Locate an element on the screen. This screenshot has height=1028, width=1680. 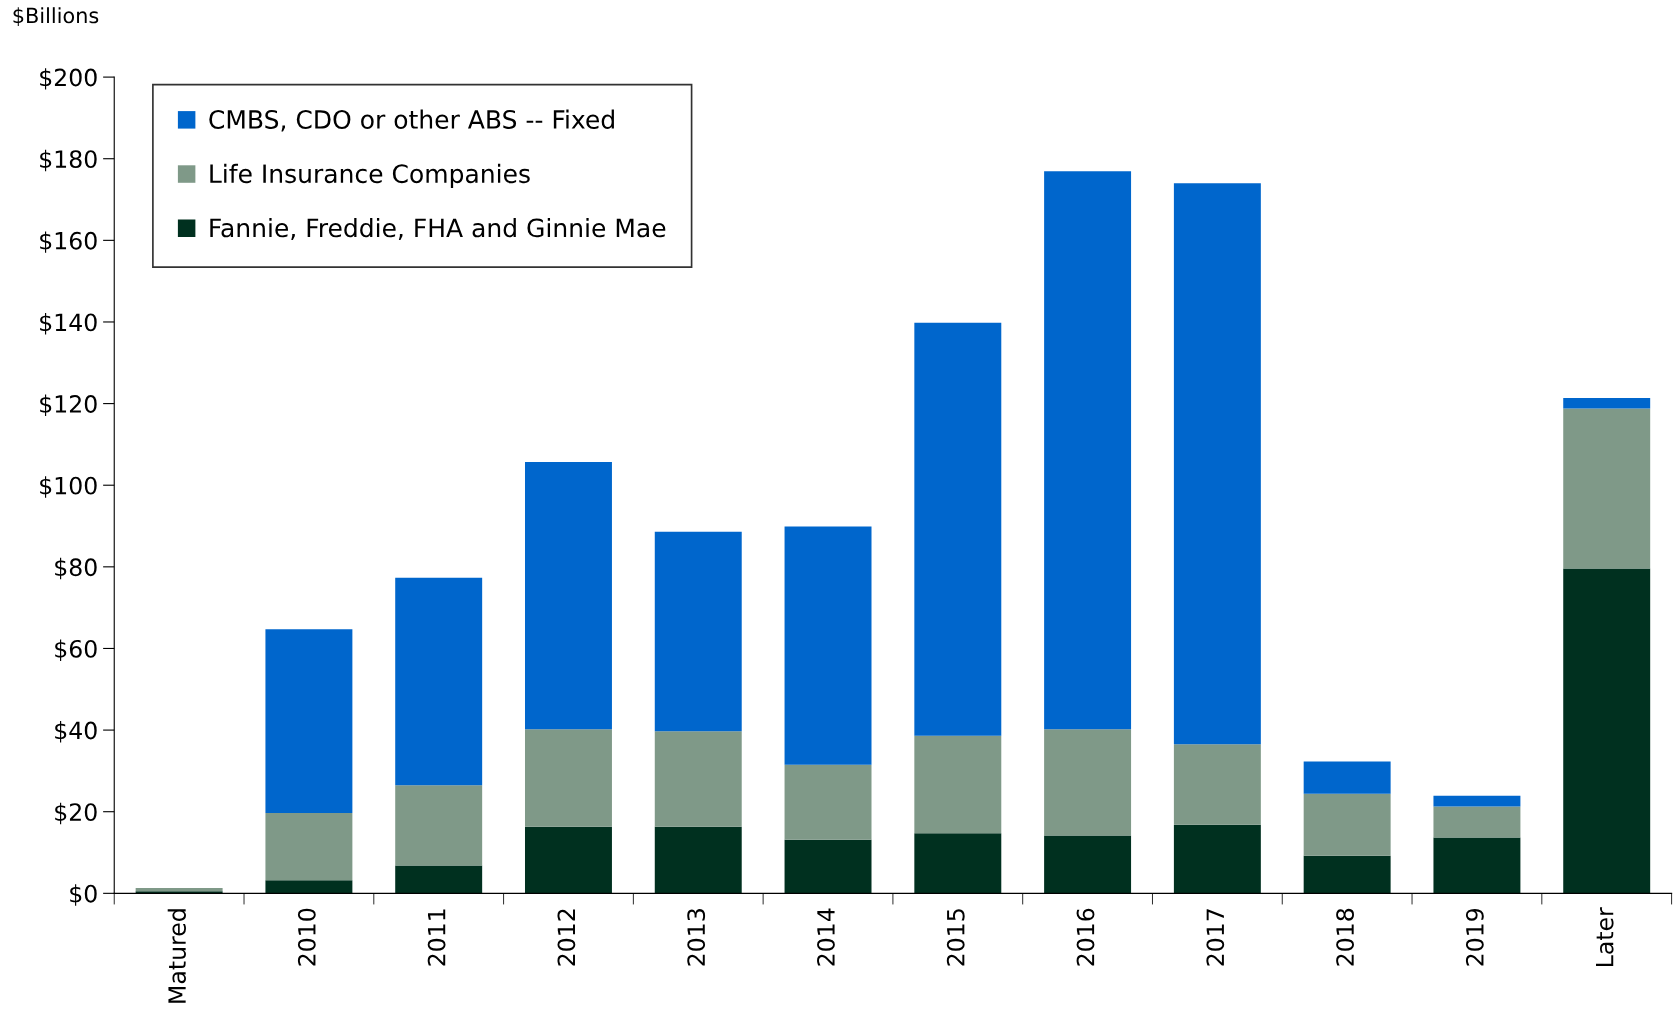
x-tick-label: 2017 is located at coordinates (1215, 937).